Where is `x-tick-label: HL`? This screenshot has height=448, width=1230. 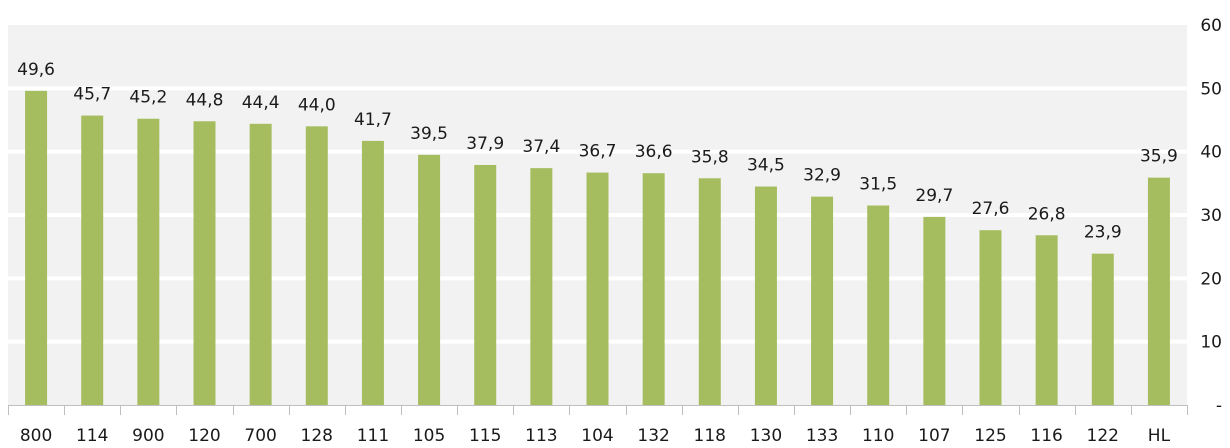
x-tick-label: HL is located at coordinates (1159, 436).